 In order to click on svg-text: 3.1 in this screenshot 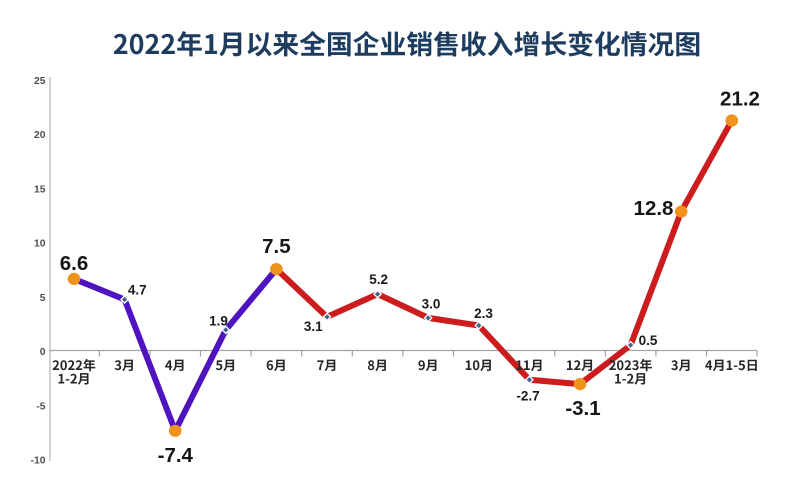, I will do `click(313, 326)`.